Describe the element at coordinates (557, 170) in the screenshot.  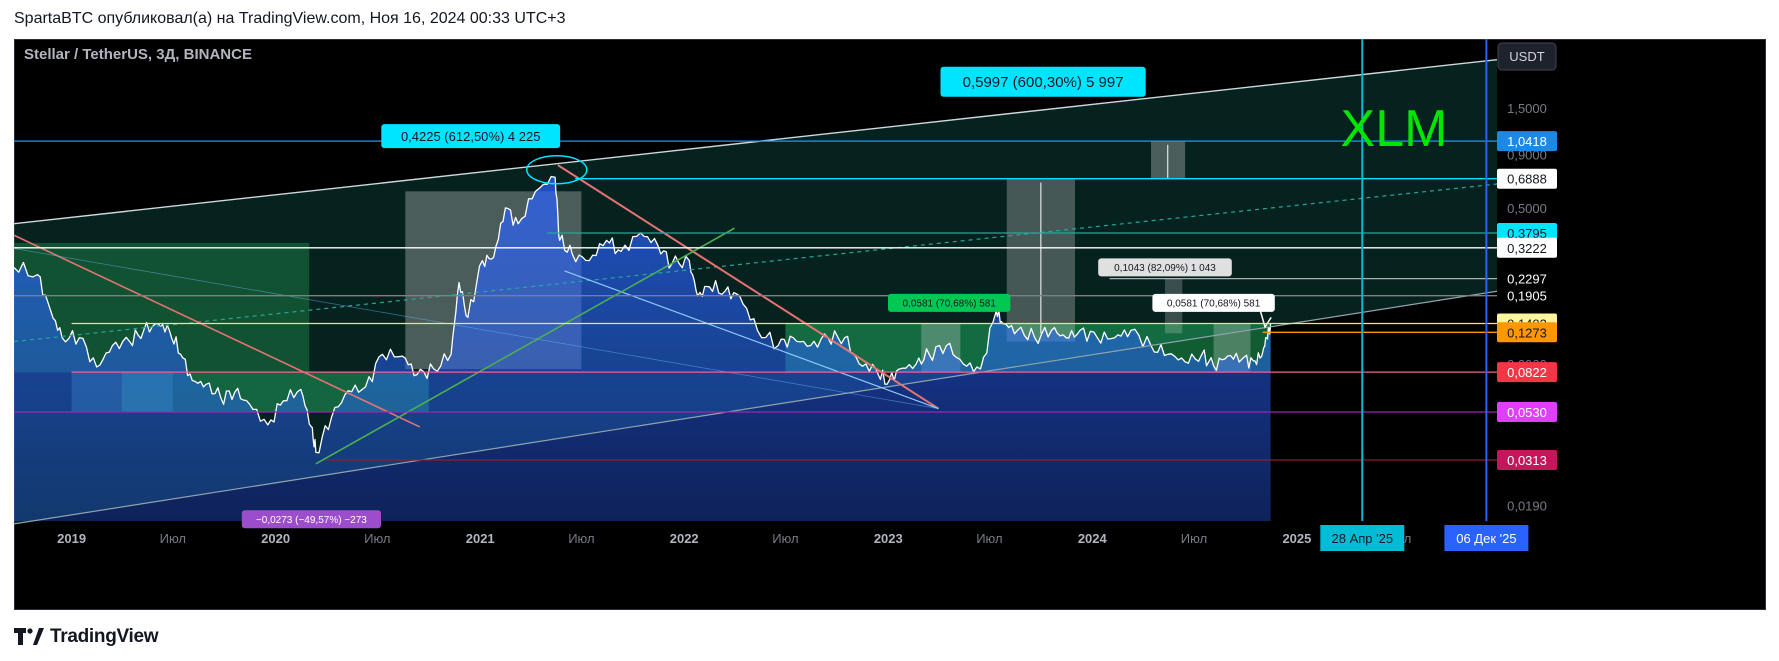
I see `top-highlight-ellipse` at that location.